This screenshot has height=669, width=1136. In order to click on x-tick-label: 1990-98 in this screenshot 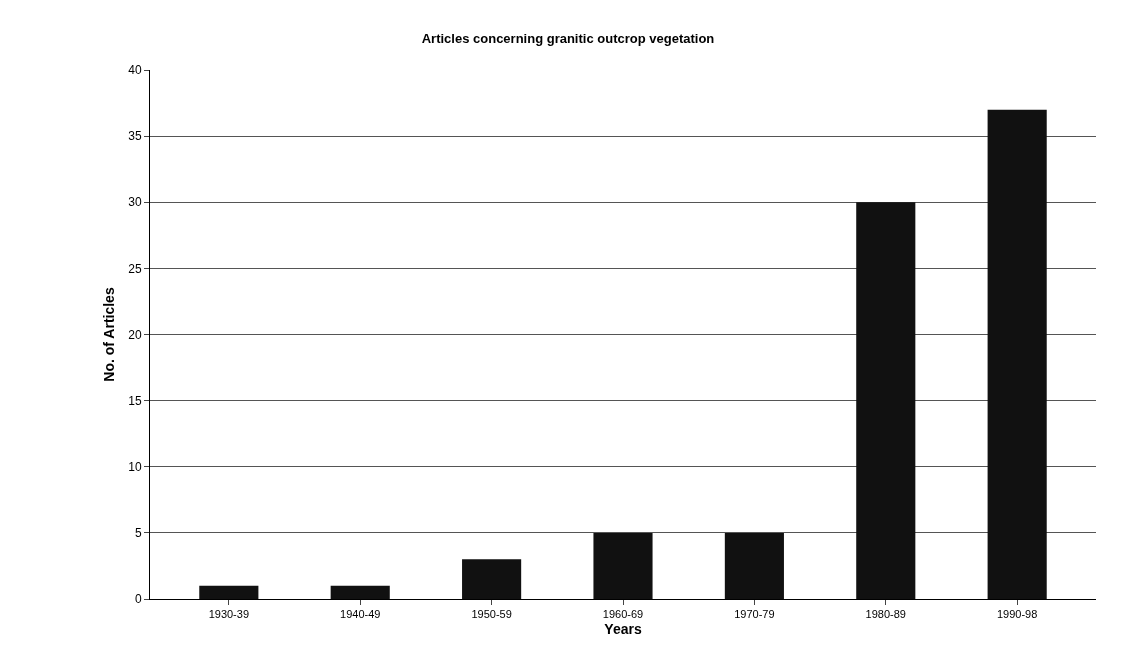, I will do `click(1017, 614)`.